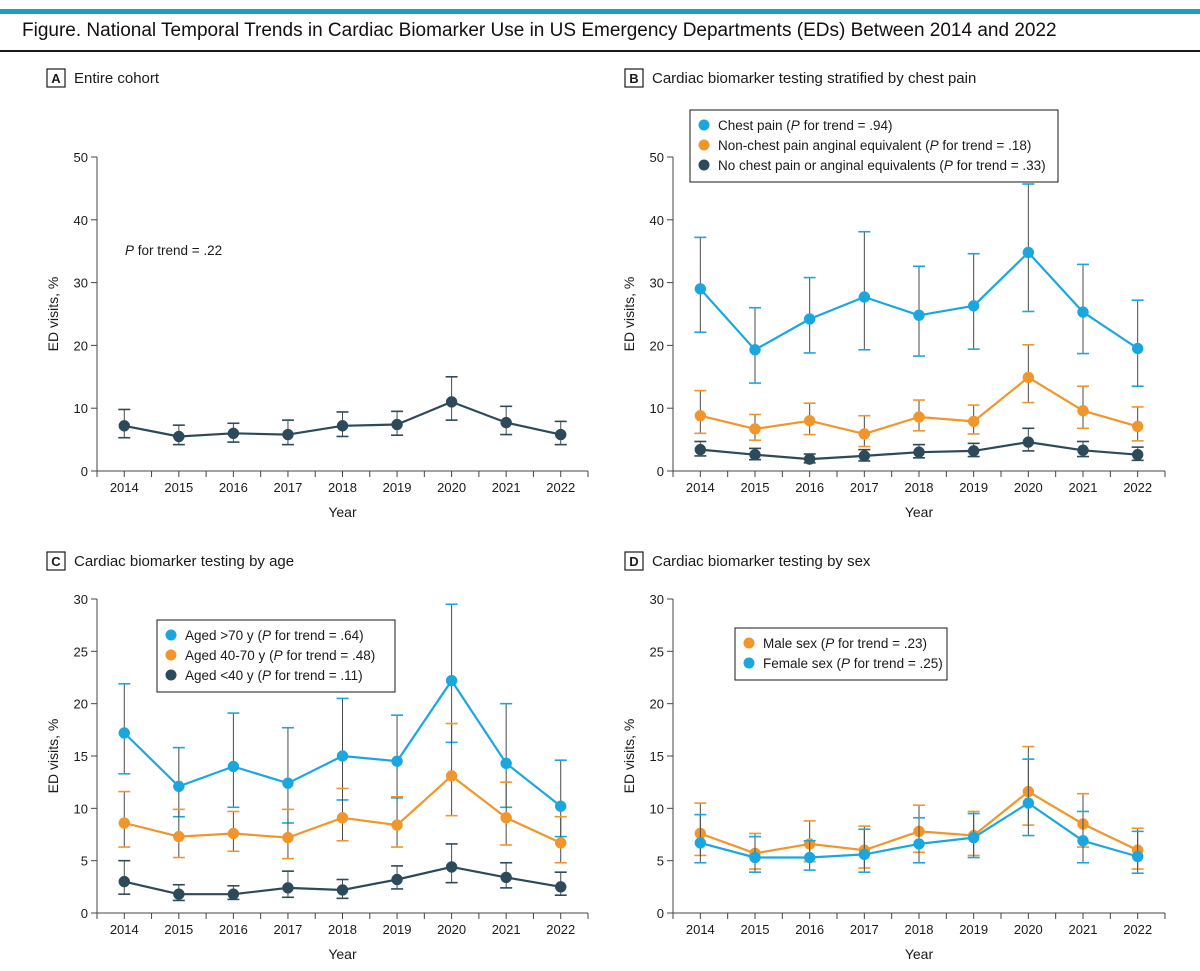 The height and width of the screenshot is (971, 1200). I want to click on legend-trend: for trend = .94), so click(846, 125).